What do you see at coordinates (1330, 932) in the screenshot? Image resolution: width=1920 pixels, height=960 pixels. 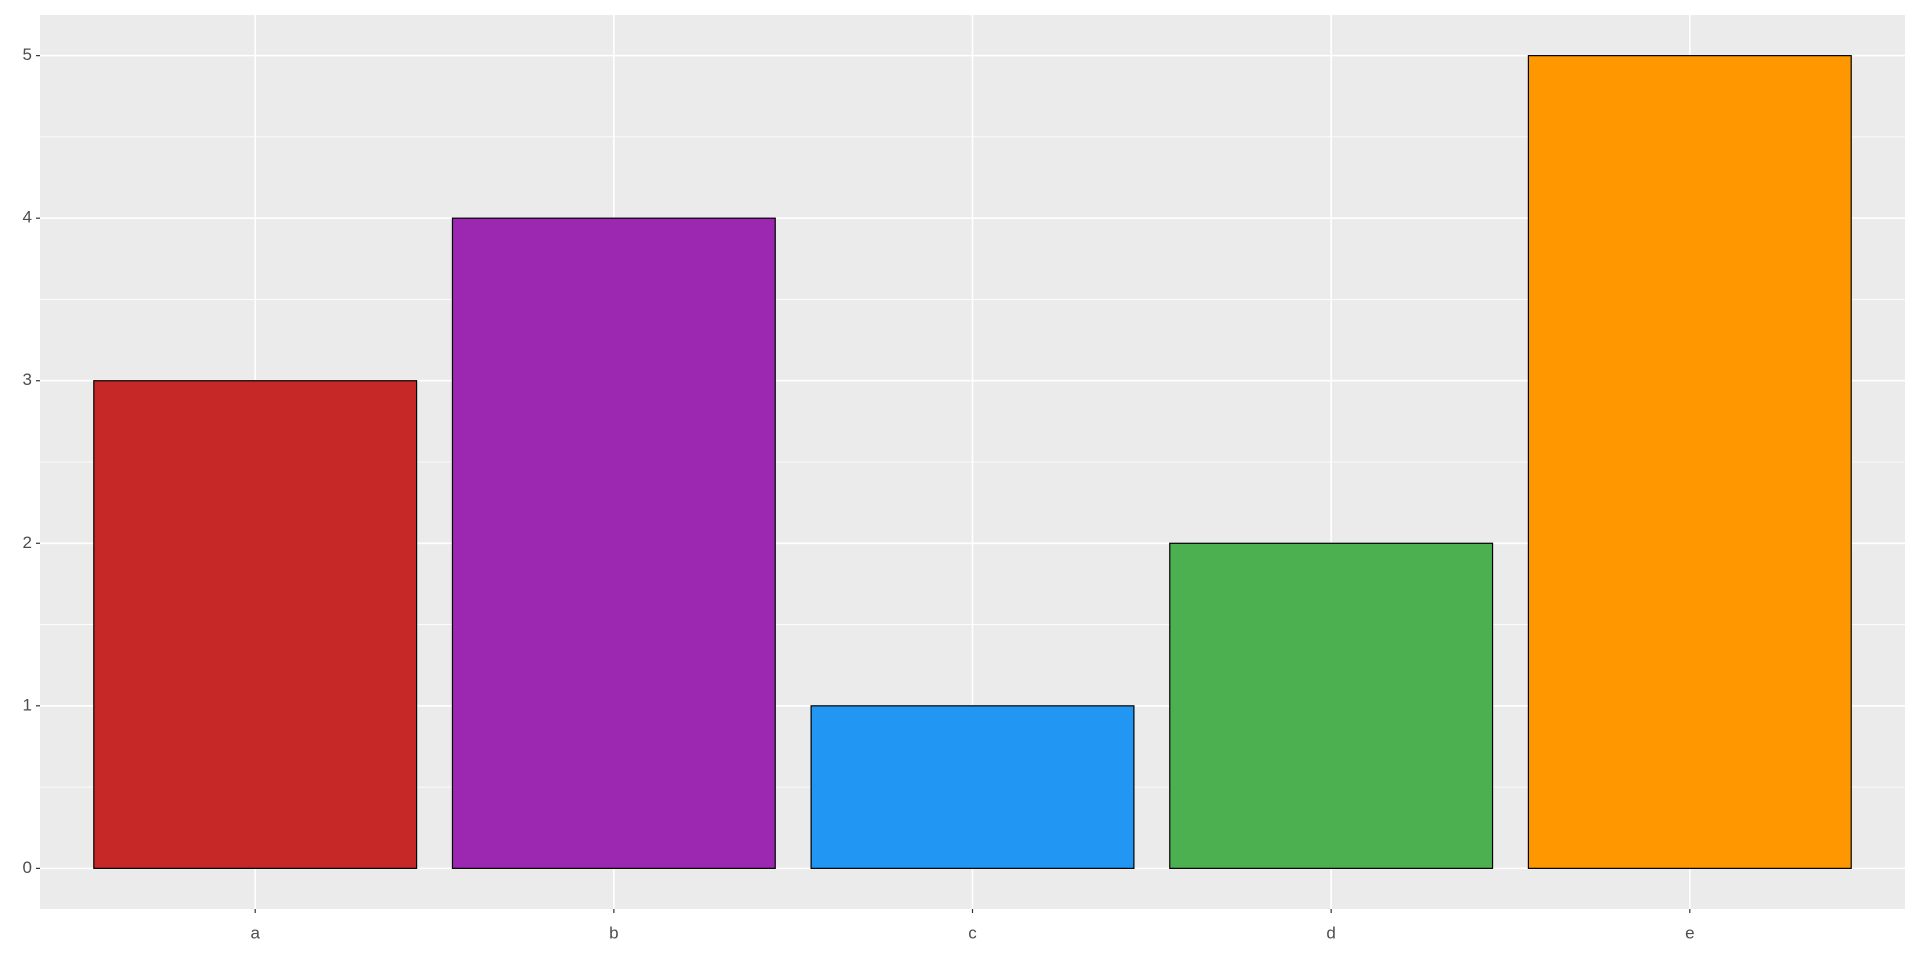 I see `x-tick-label: d` at bounding box center [1330, 932].